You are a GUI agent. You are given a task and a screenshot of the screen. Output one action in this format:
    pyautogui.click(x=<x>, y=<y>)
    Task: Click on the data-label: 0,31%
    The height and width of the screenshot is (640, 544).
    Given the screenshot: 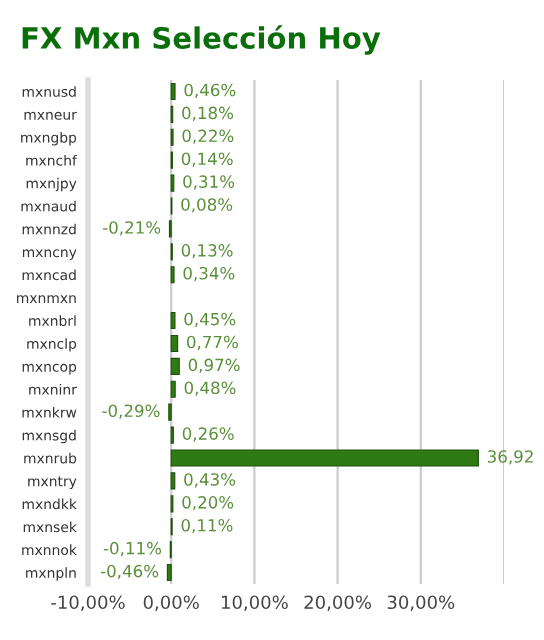 What is the action you would take?
    pyautogui.click(x=209, y=182)
    